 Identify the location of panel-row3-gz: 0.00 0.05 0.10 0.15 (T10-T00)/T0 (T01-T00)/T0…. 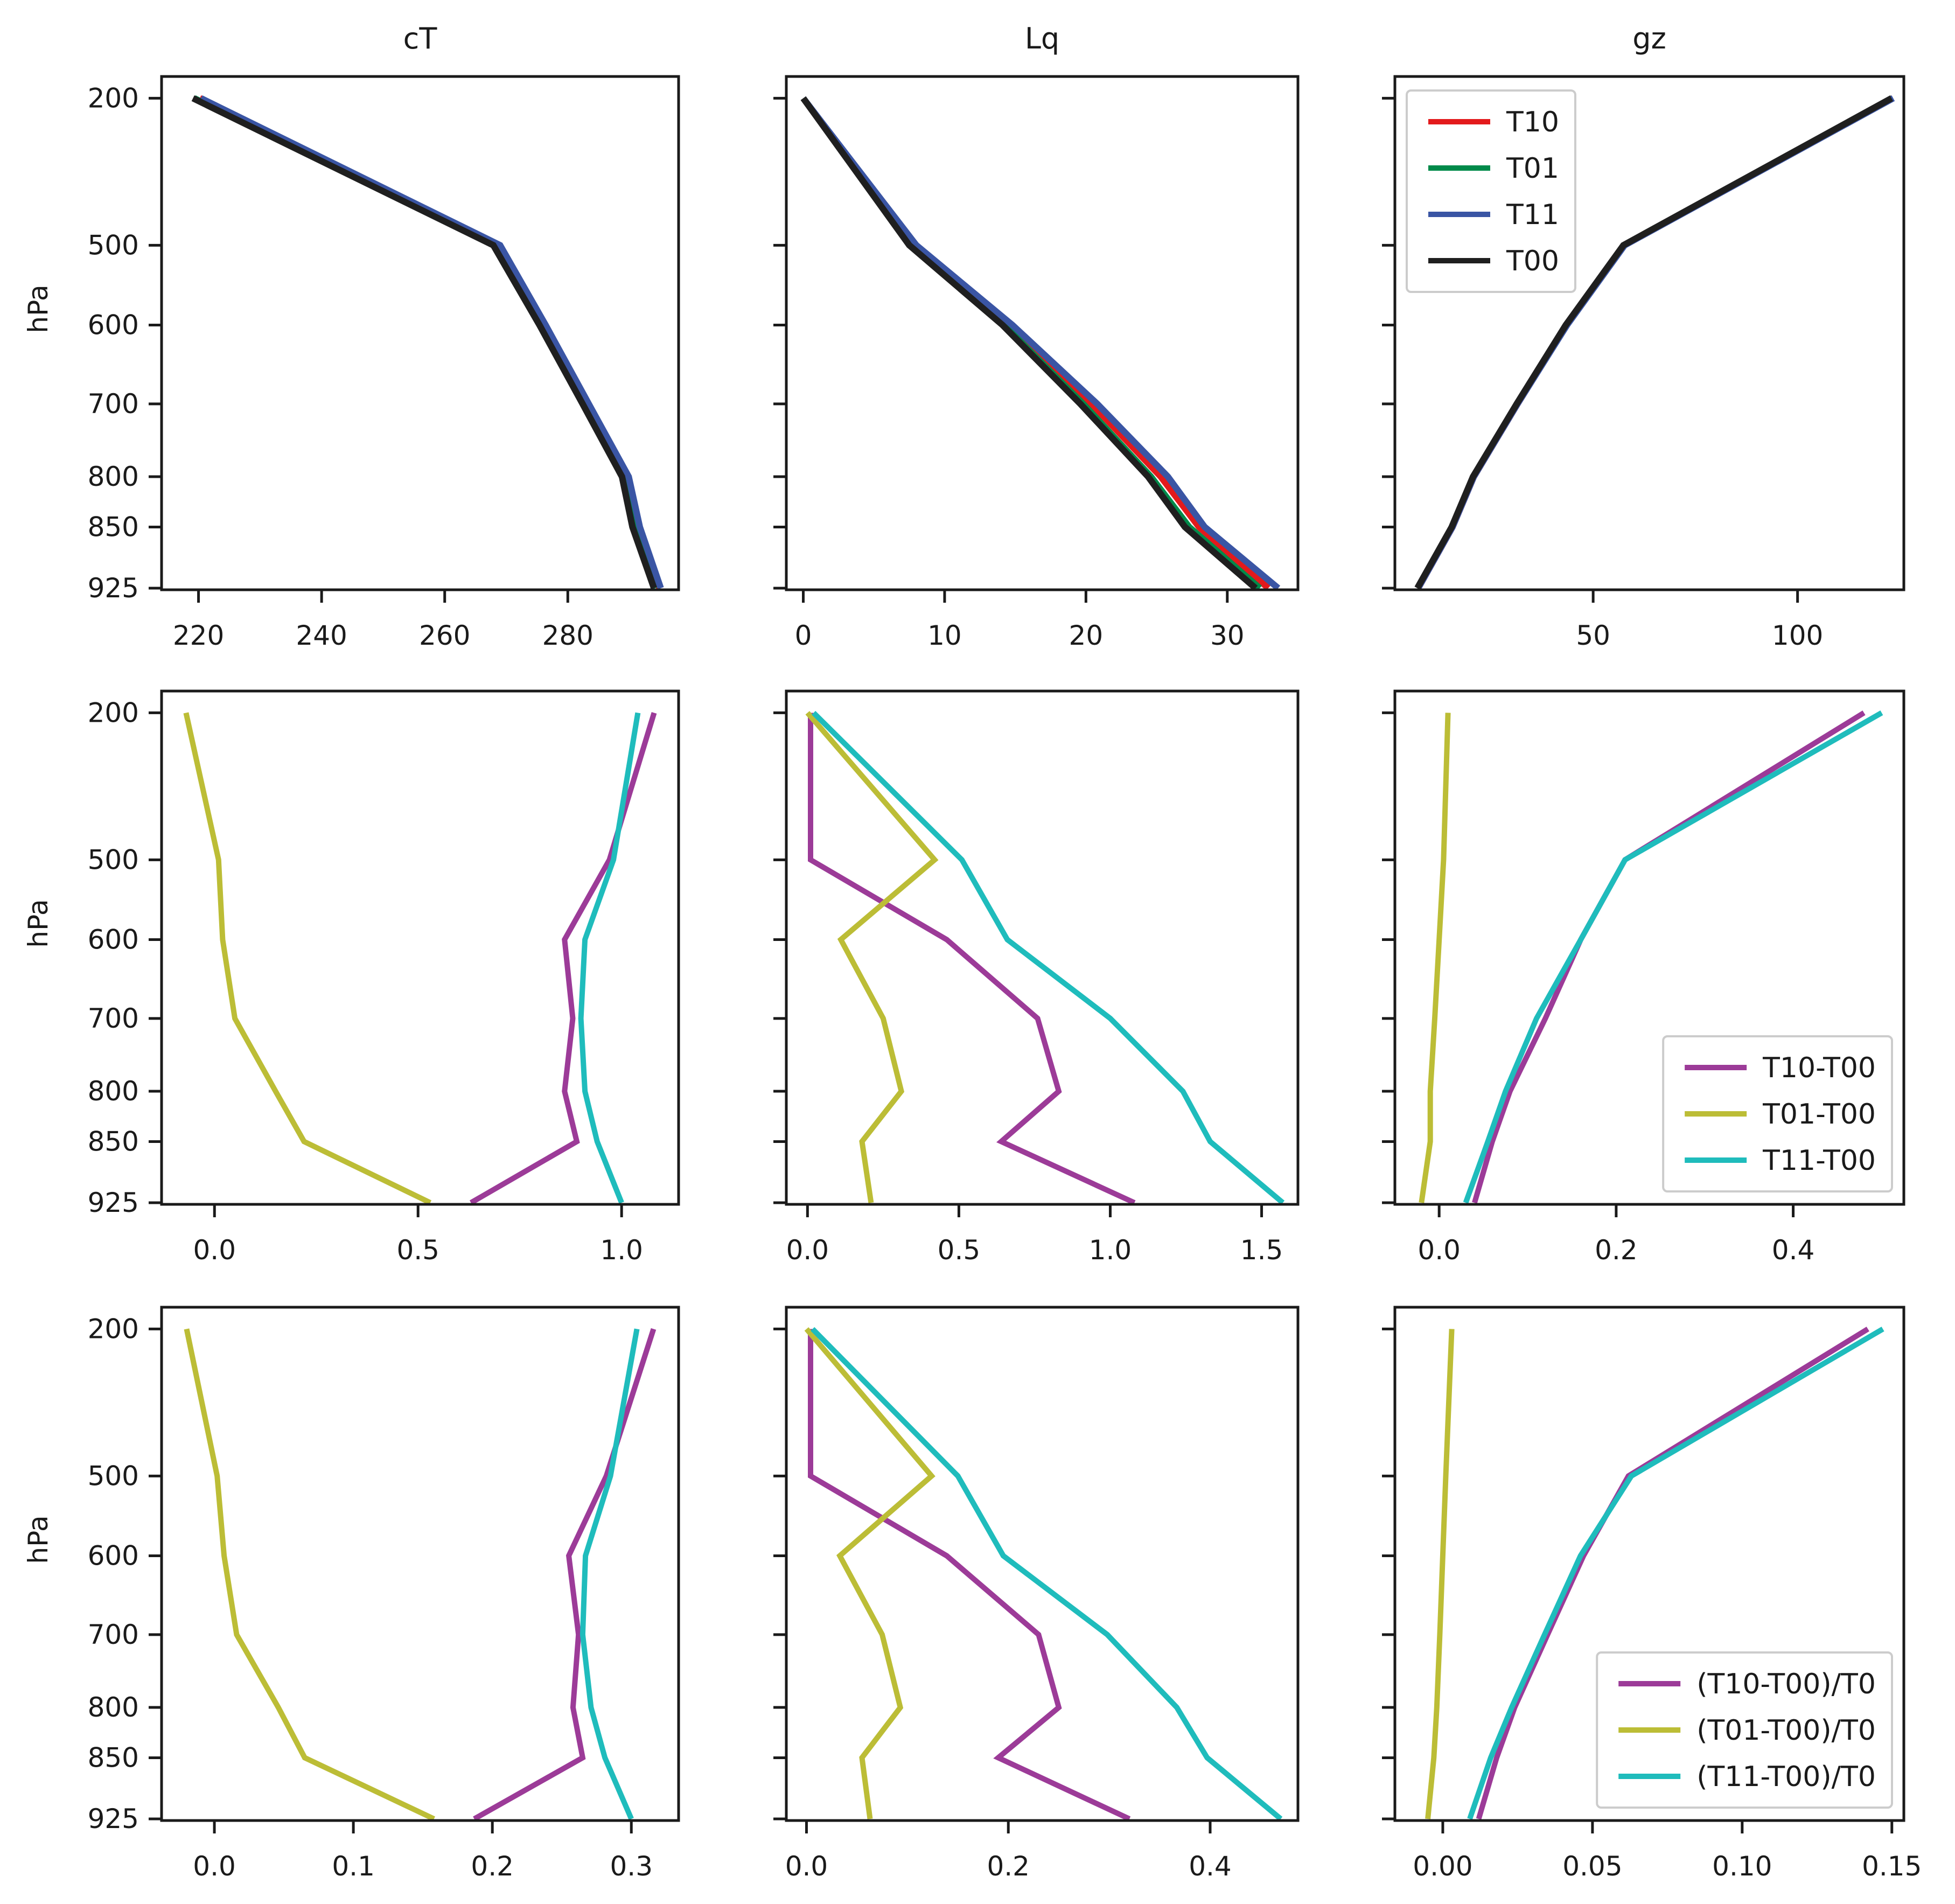
(1652, 1594).